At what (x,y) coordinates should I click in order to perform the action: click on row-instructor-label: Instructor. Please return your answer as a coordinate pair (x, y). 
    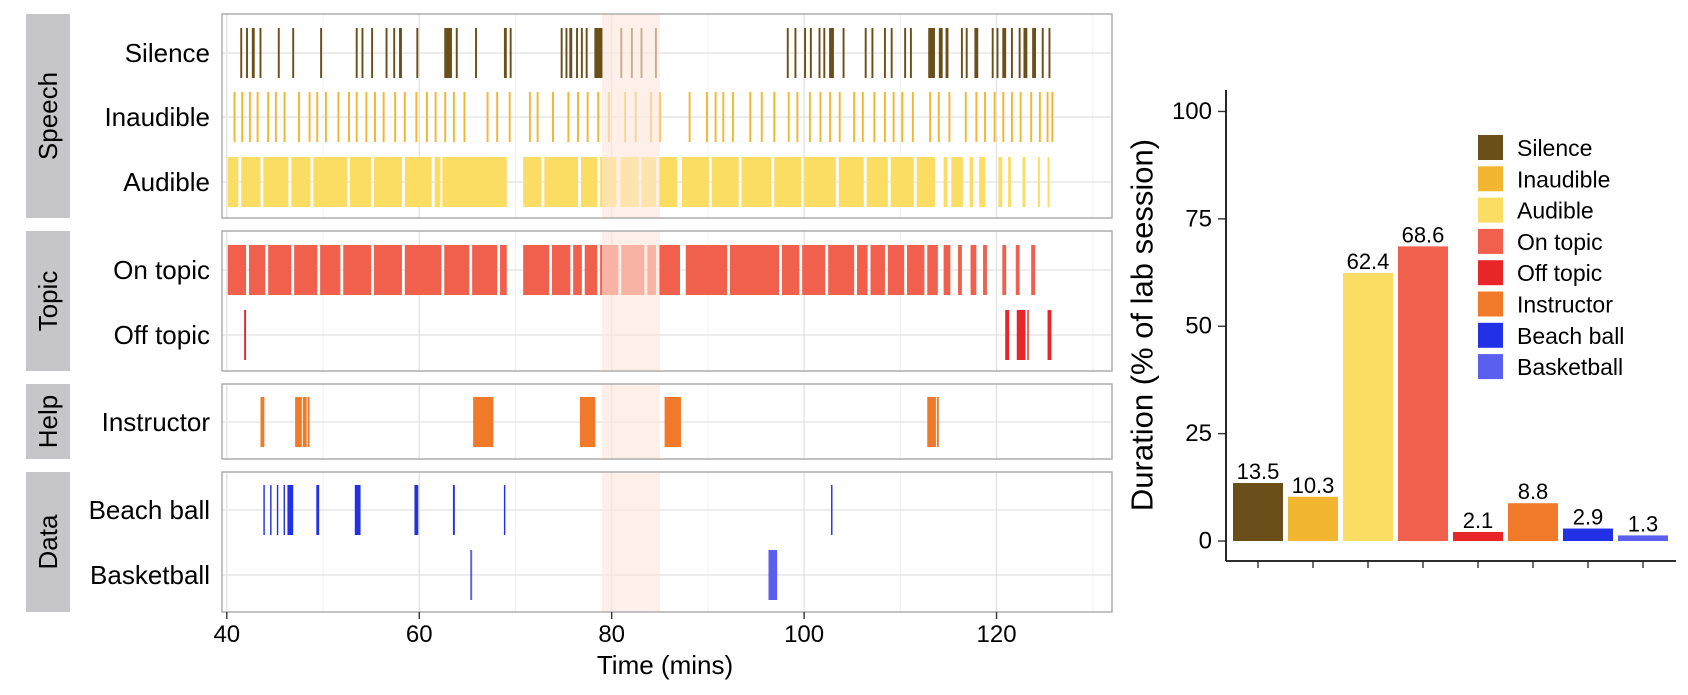
    Looking at the image, I should click on (156, 422).